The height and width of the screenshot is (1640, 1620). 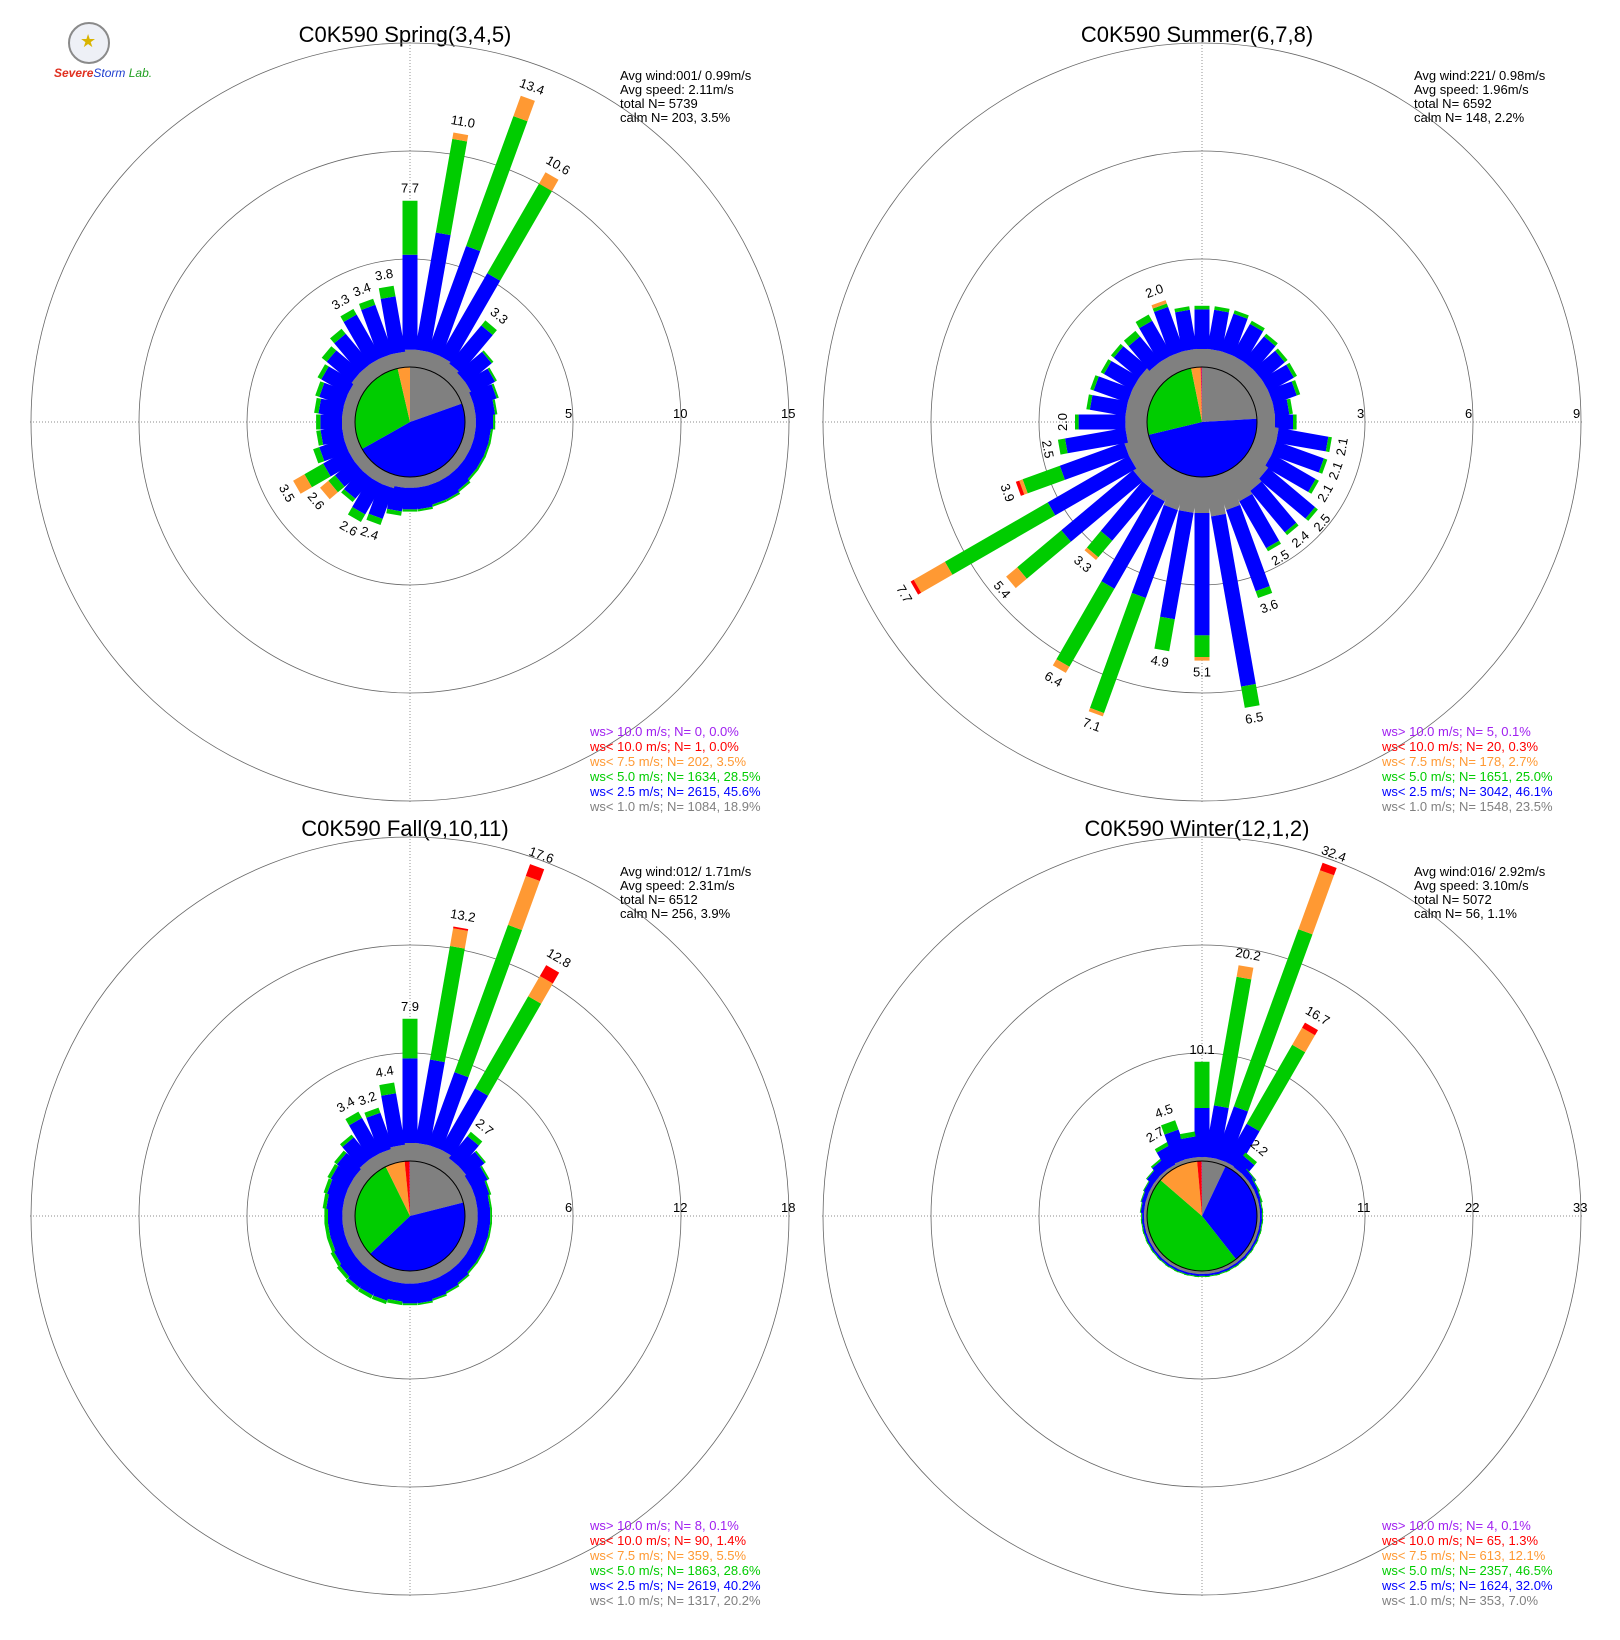 I want to click on stats-line: calm N= 256, 3.9%, so click(x=675, y=913).